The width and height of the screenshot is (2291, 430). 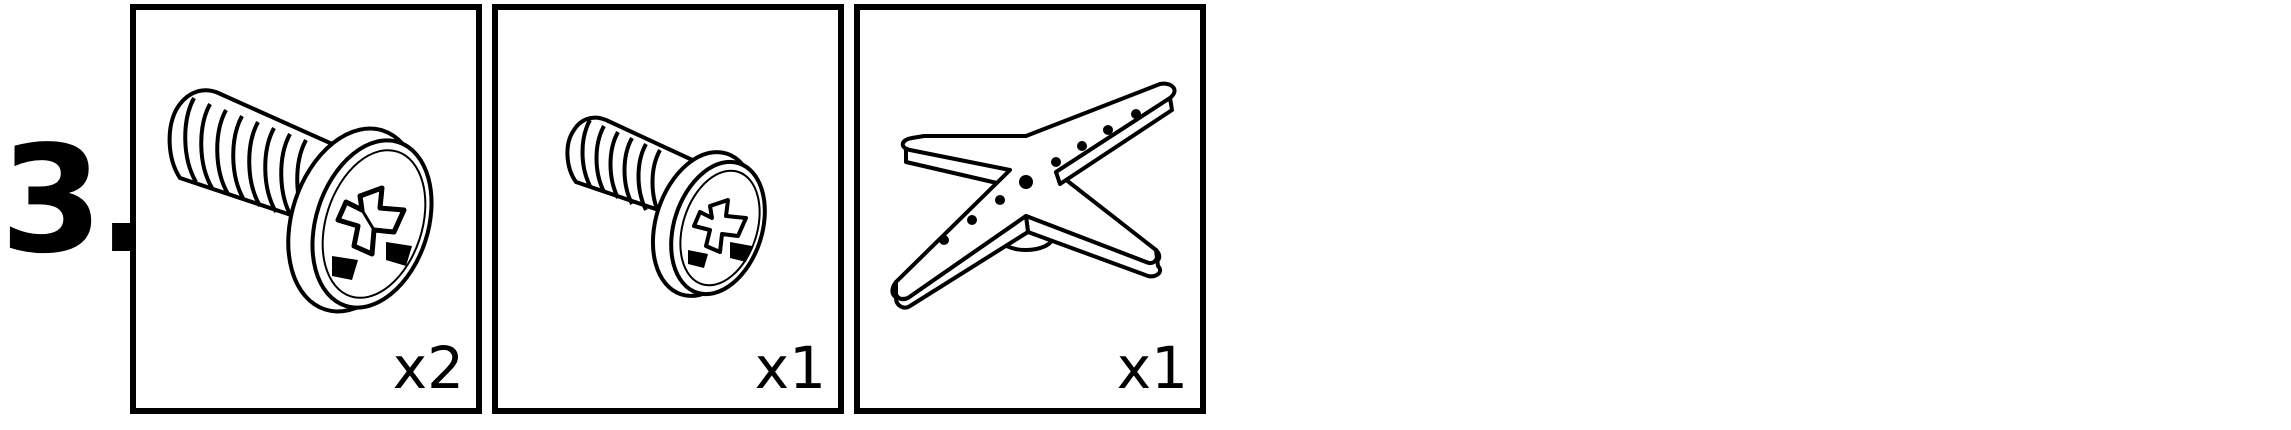 I want to click on part-panel-small-screw: x1, so click(x=668, y=209).